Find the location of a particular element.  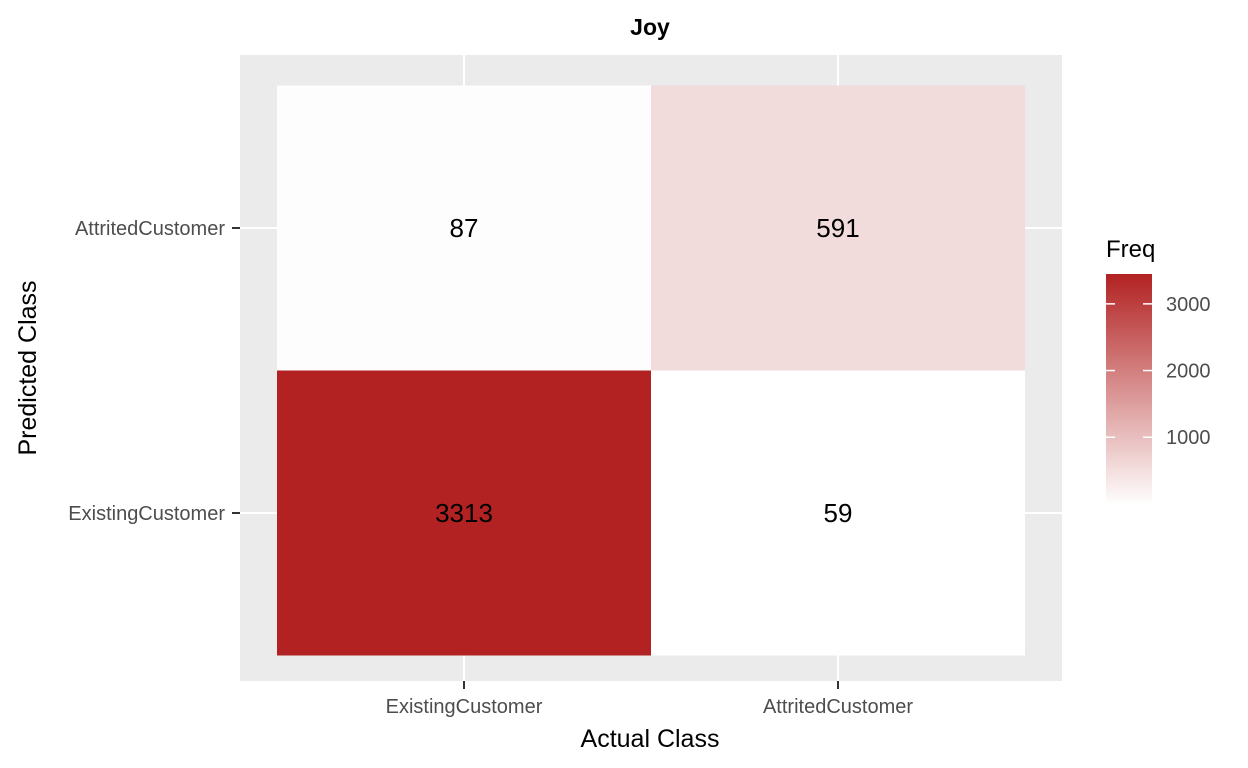

legend-break-label: 3000 is located at coordinates (1188, 305).